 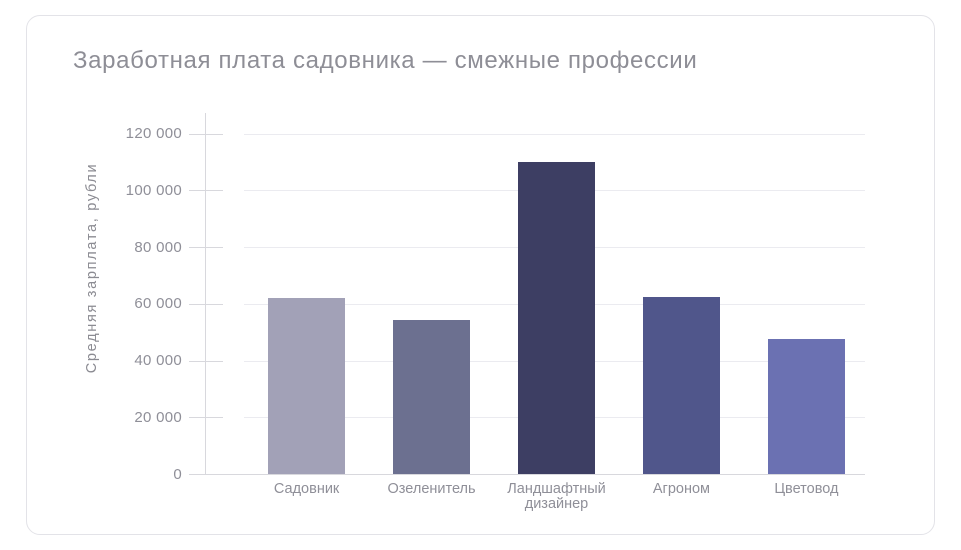 I want to click on y-tick-label-80000: 80 000, so click(x=158, y=247).